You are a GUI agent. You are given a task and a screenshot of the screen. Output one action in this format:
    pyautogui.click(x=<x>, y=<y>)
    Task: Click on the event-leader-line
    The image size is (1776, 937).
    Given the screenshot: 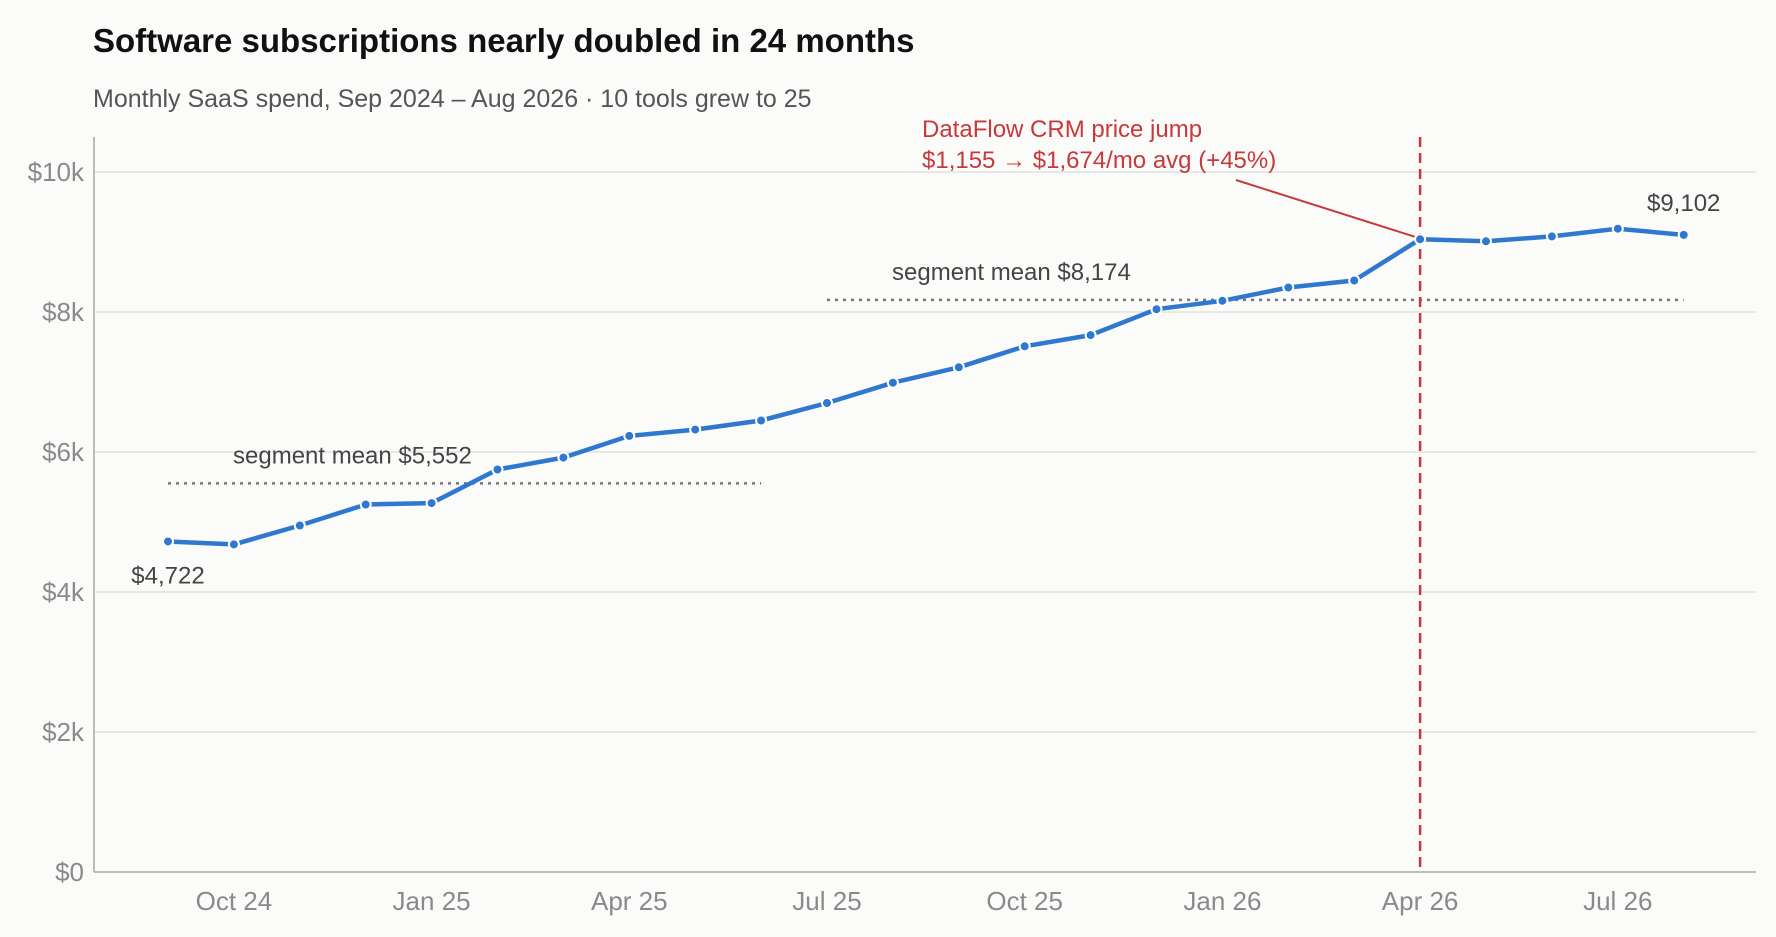 What is the action you would take?
    pyautogui.click(x=1326, y=209)
    